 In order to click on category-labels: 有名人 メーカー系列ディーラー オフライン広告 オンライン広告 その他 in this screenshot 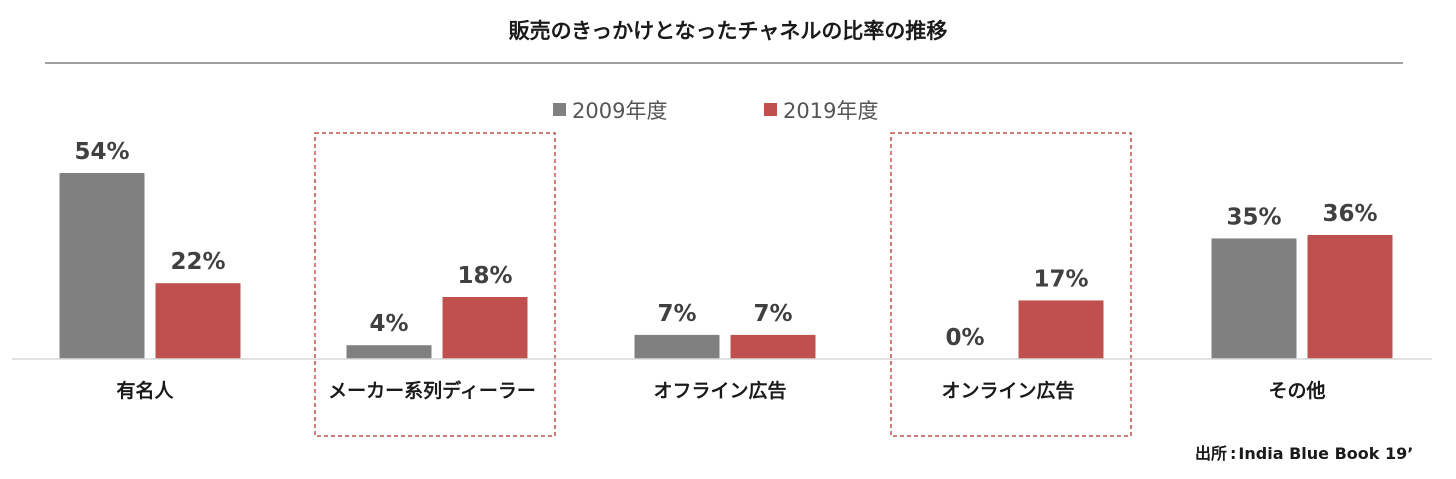, I will do `click(720, 390)`.